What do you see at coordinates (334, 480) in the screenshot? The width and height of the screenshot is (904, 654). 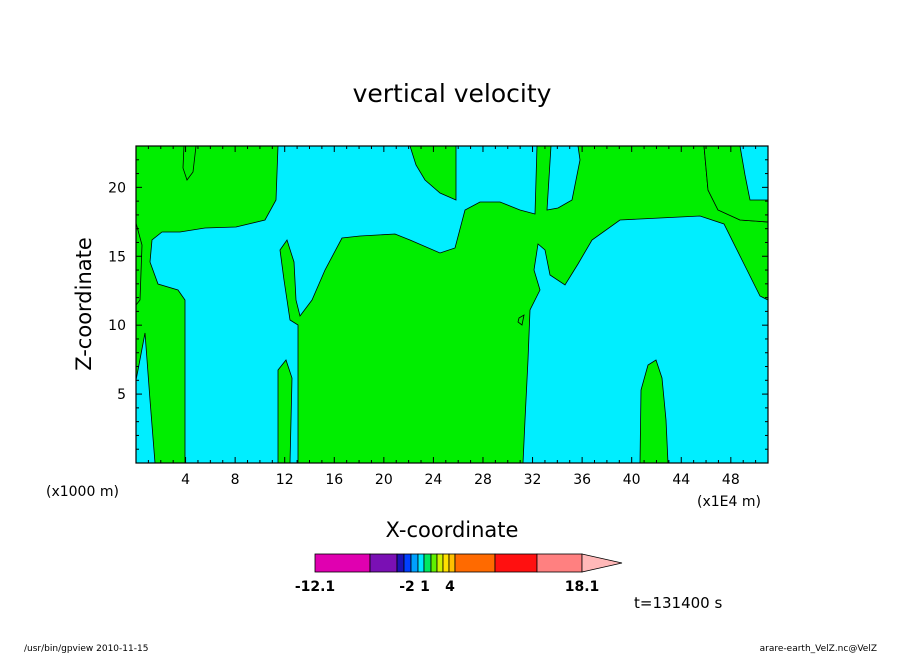 I see `x-tick-label: 16` at bounding box center [334, 480].